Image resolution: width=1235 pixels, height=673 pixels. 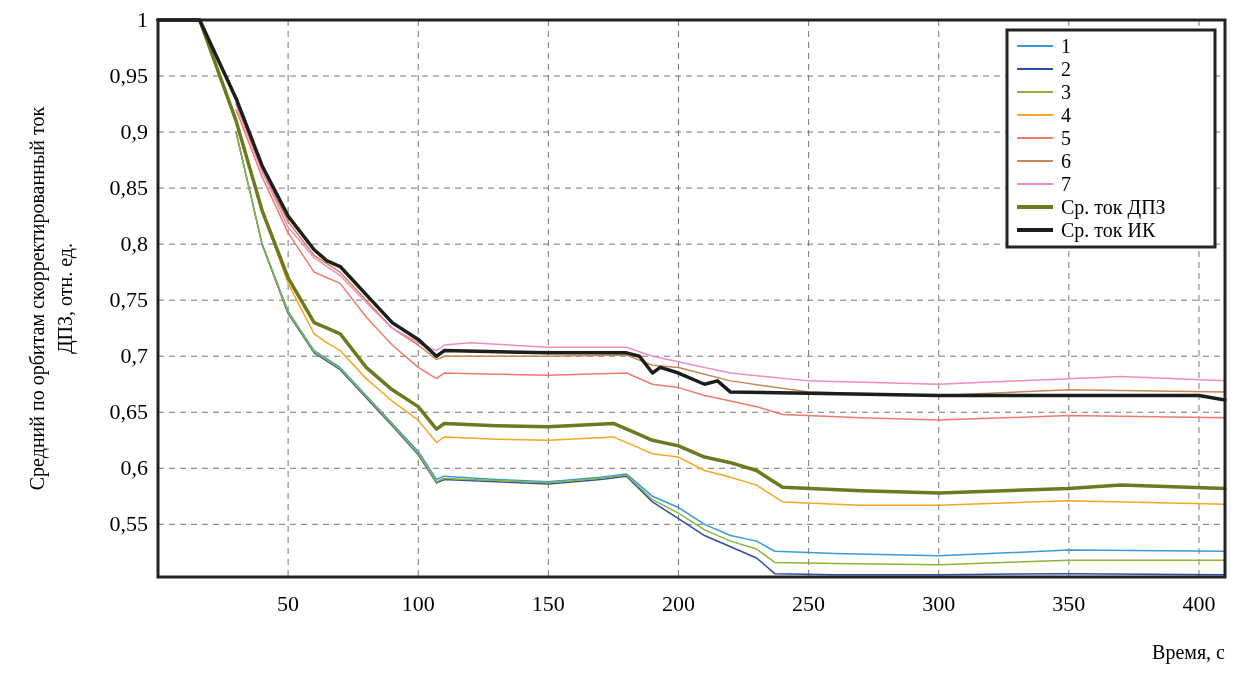 What do you see at coordinates (1066, 92) in the screenshot?
I see `legend-label: 3` at bounding box center [1066, 92].